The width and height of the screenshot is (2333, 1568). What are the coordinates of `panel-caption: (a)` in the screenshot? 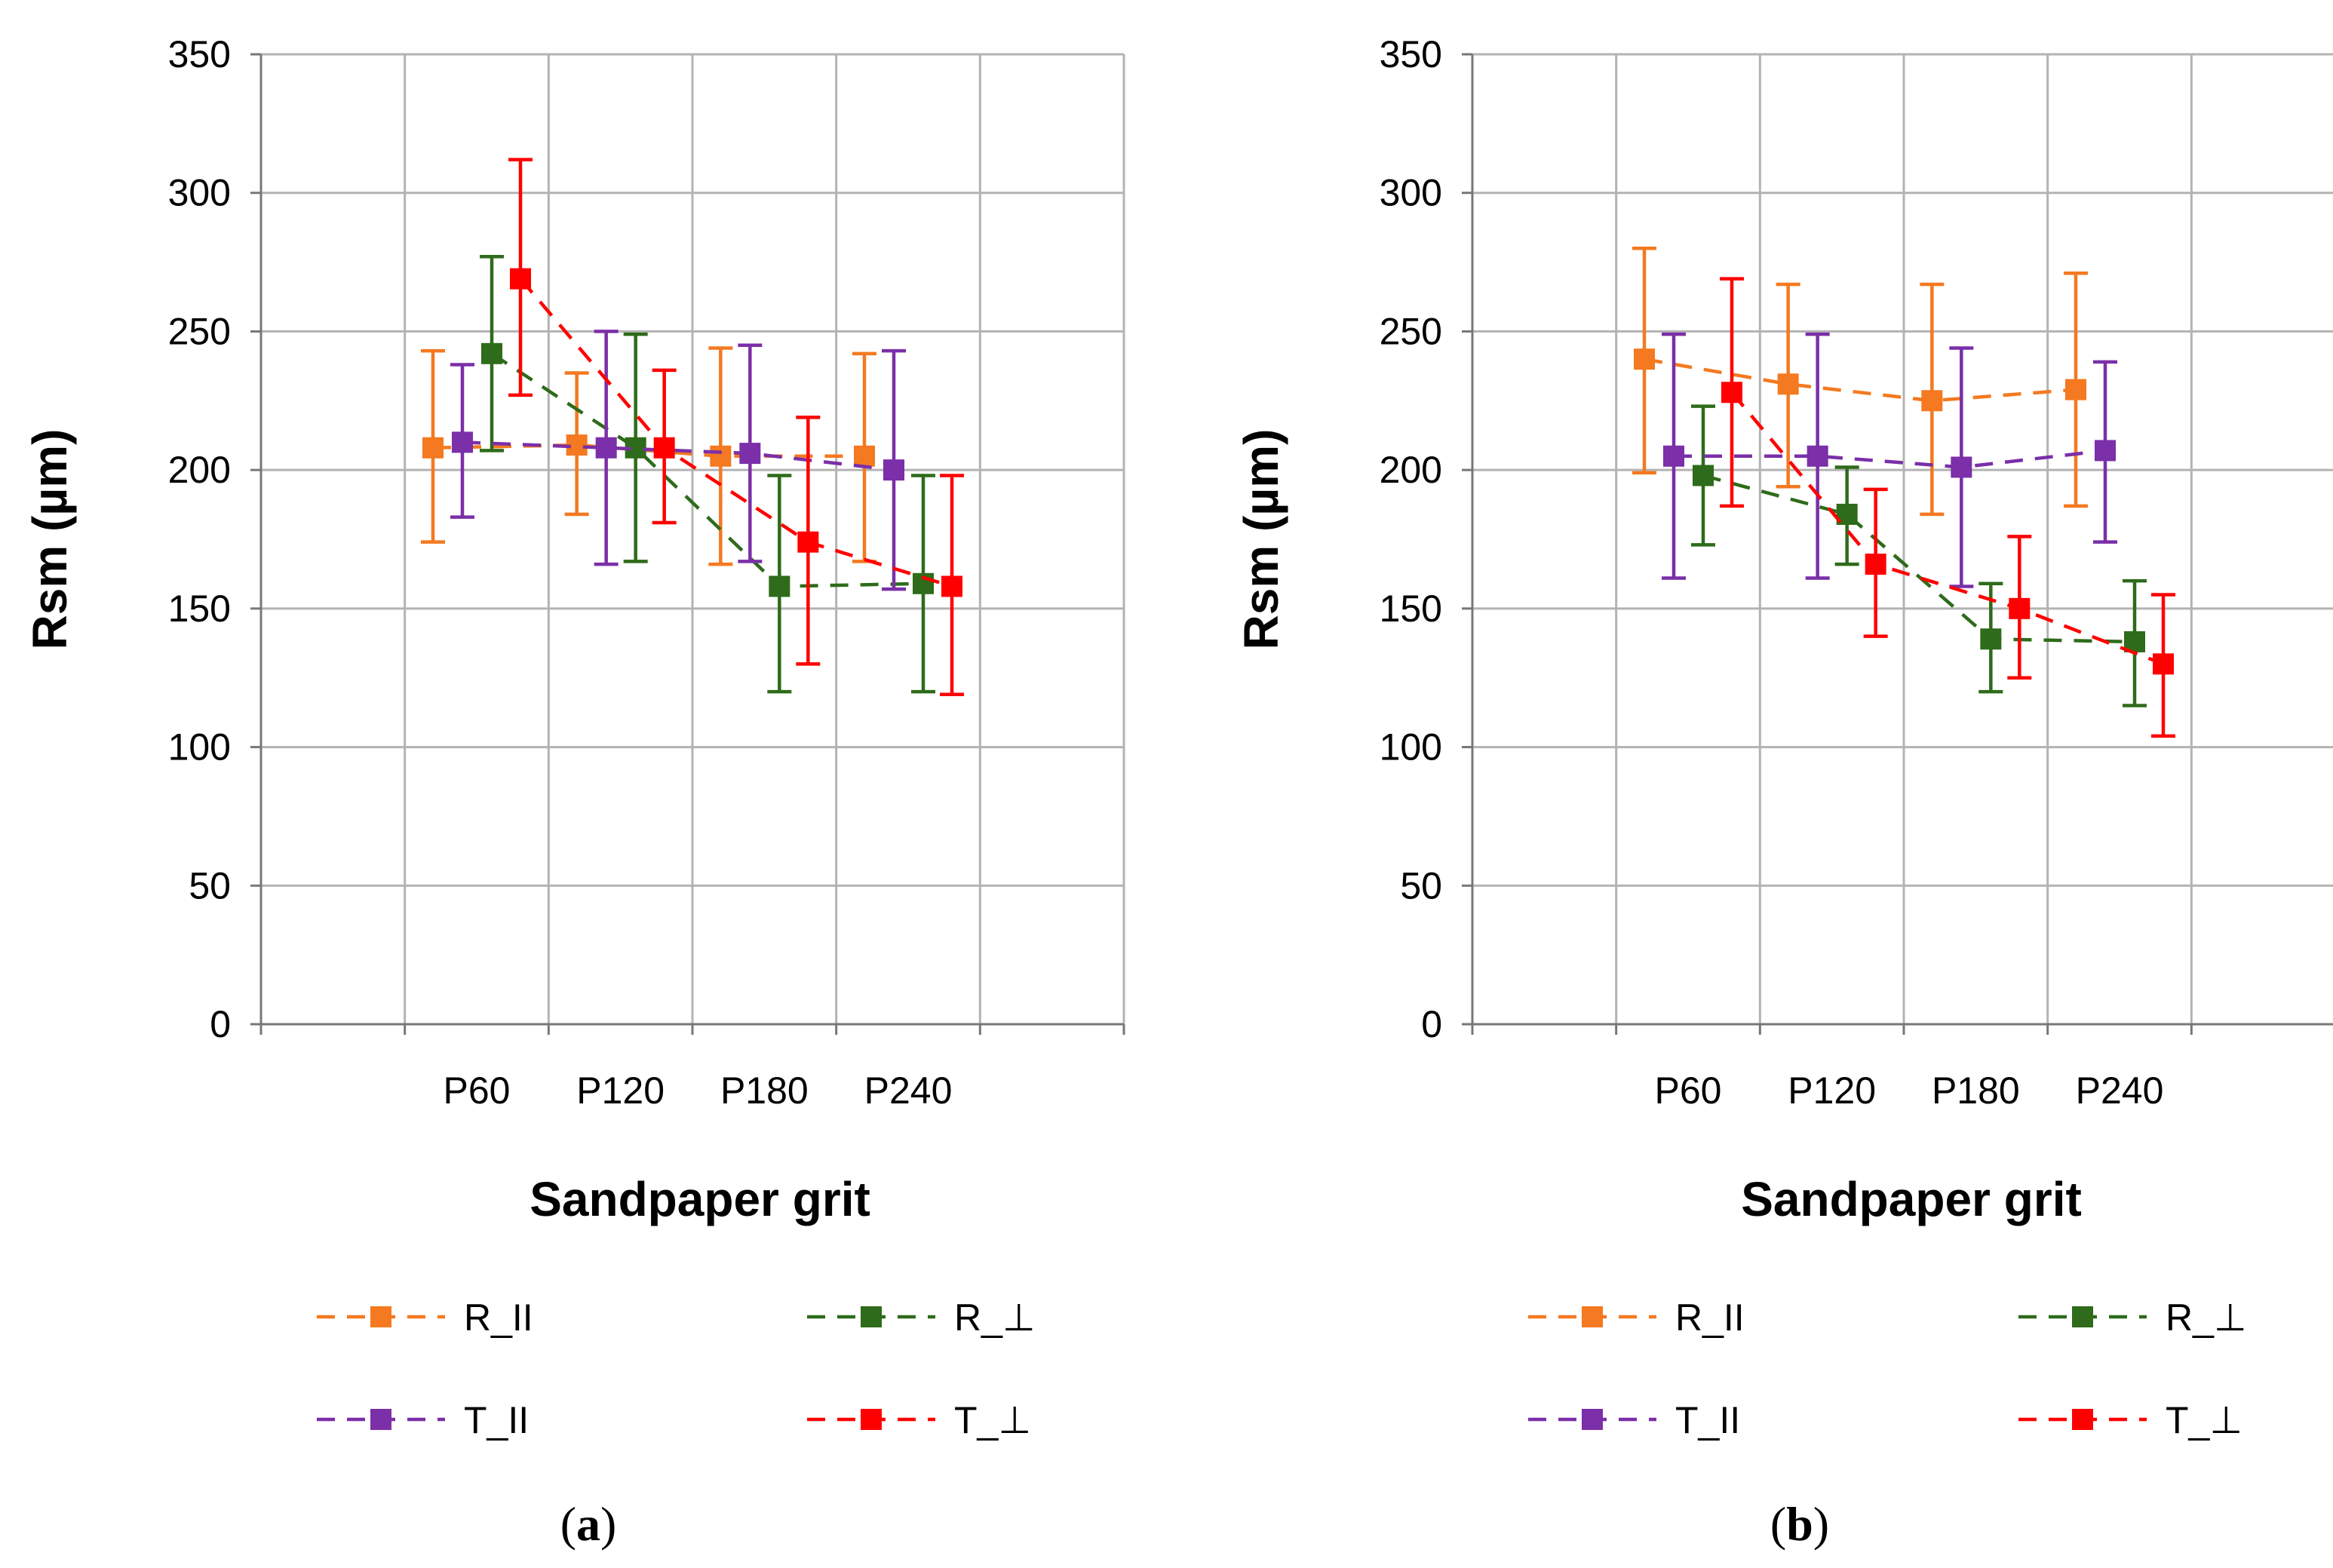 It's located at (588, 1524).